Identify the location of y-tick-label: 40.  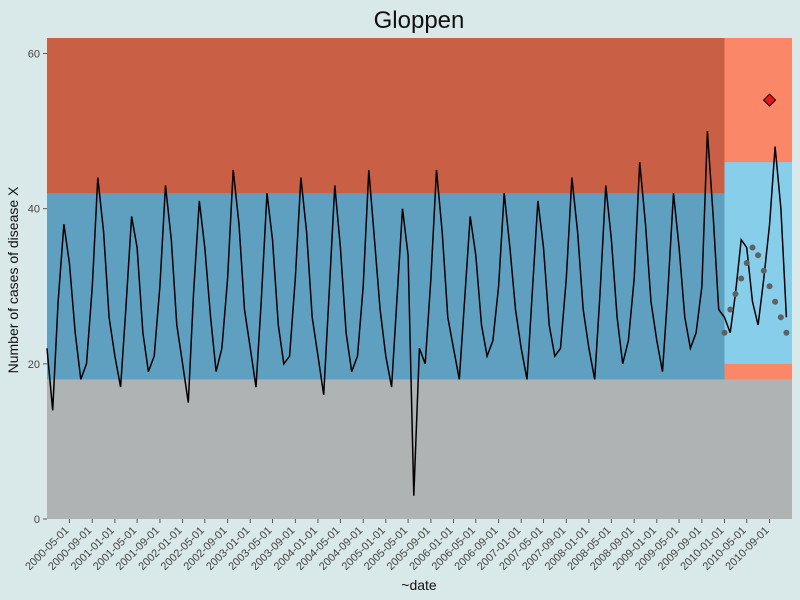
(34, 210).